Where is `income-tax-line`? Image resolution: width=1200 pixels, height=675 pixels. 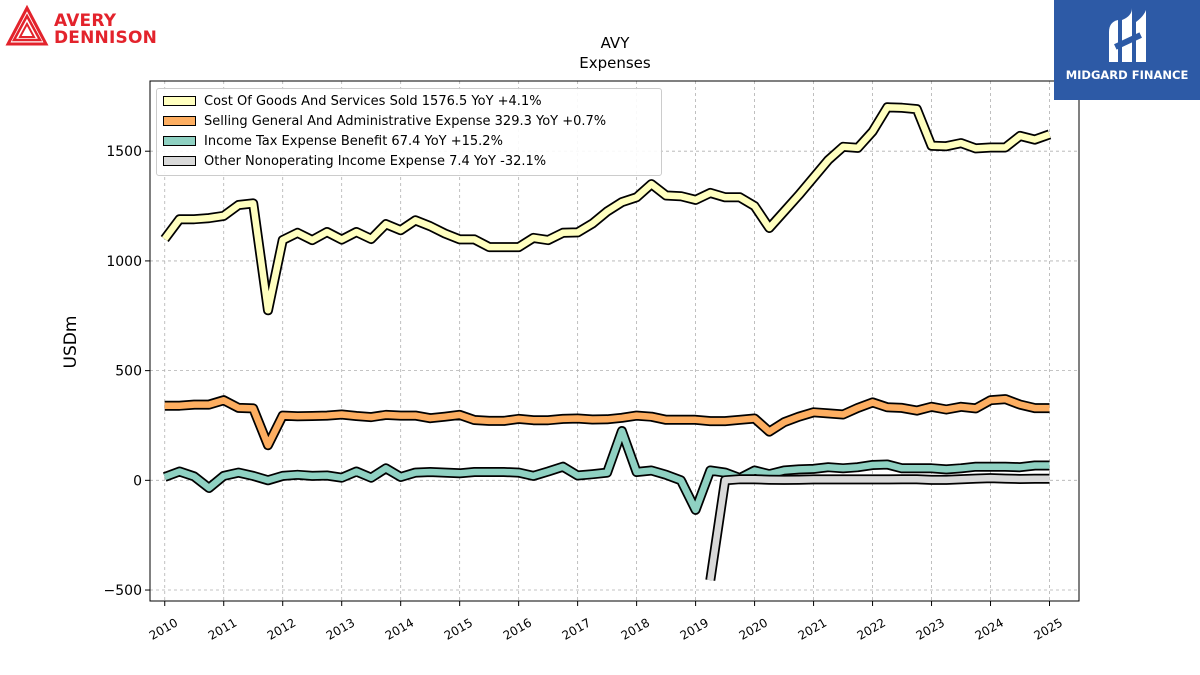 income-tax-line is located at coordinates (606, 470).